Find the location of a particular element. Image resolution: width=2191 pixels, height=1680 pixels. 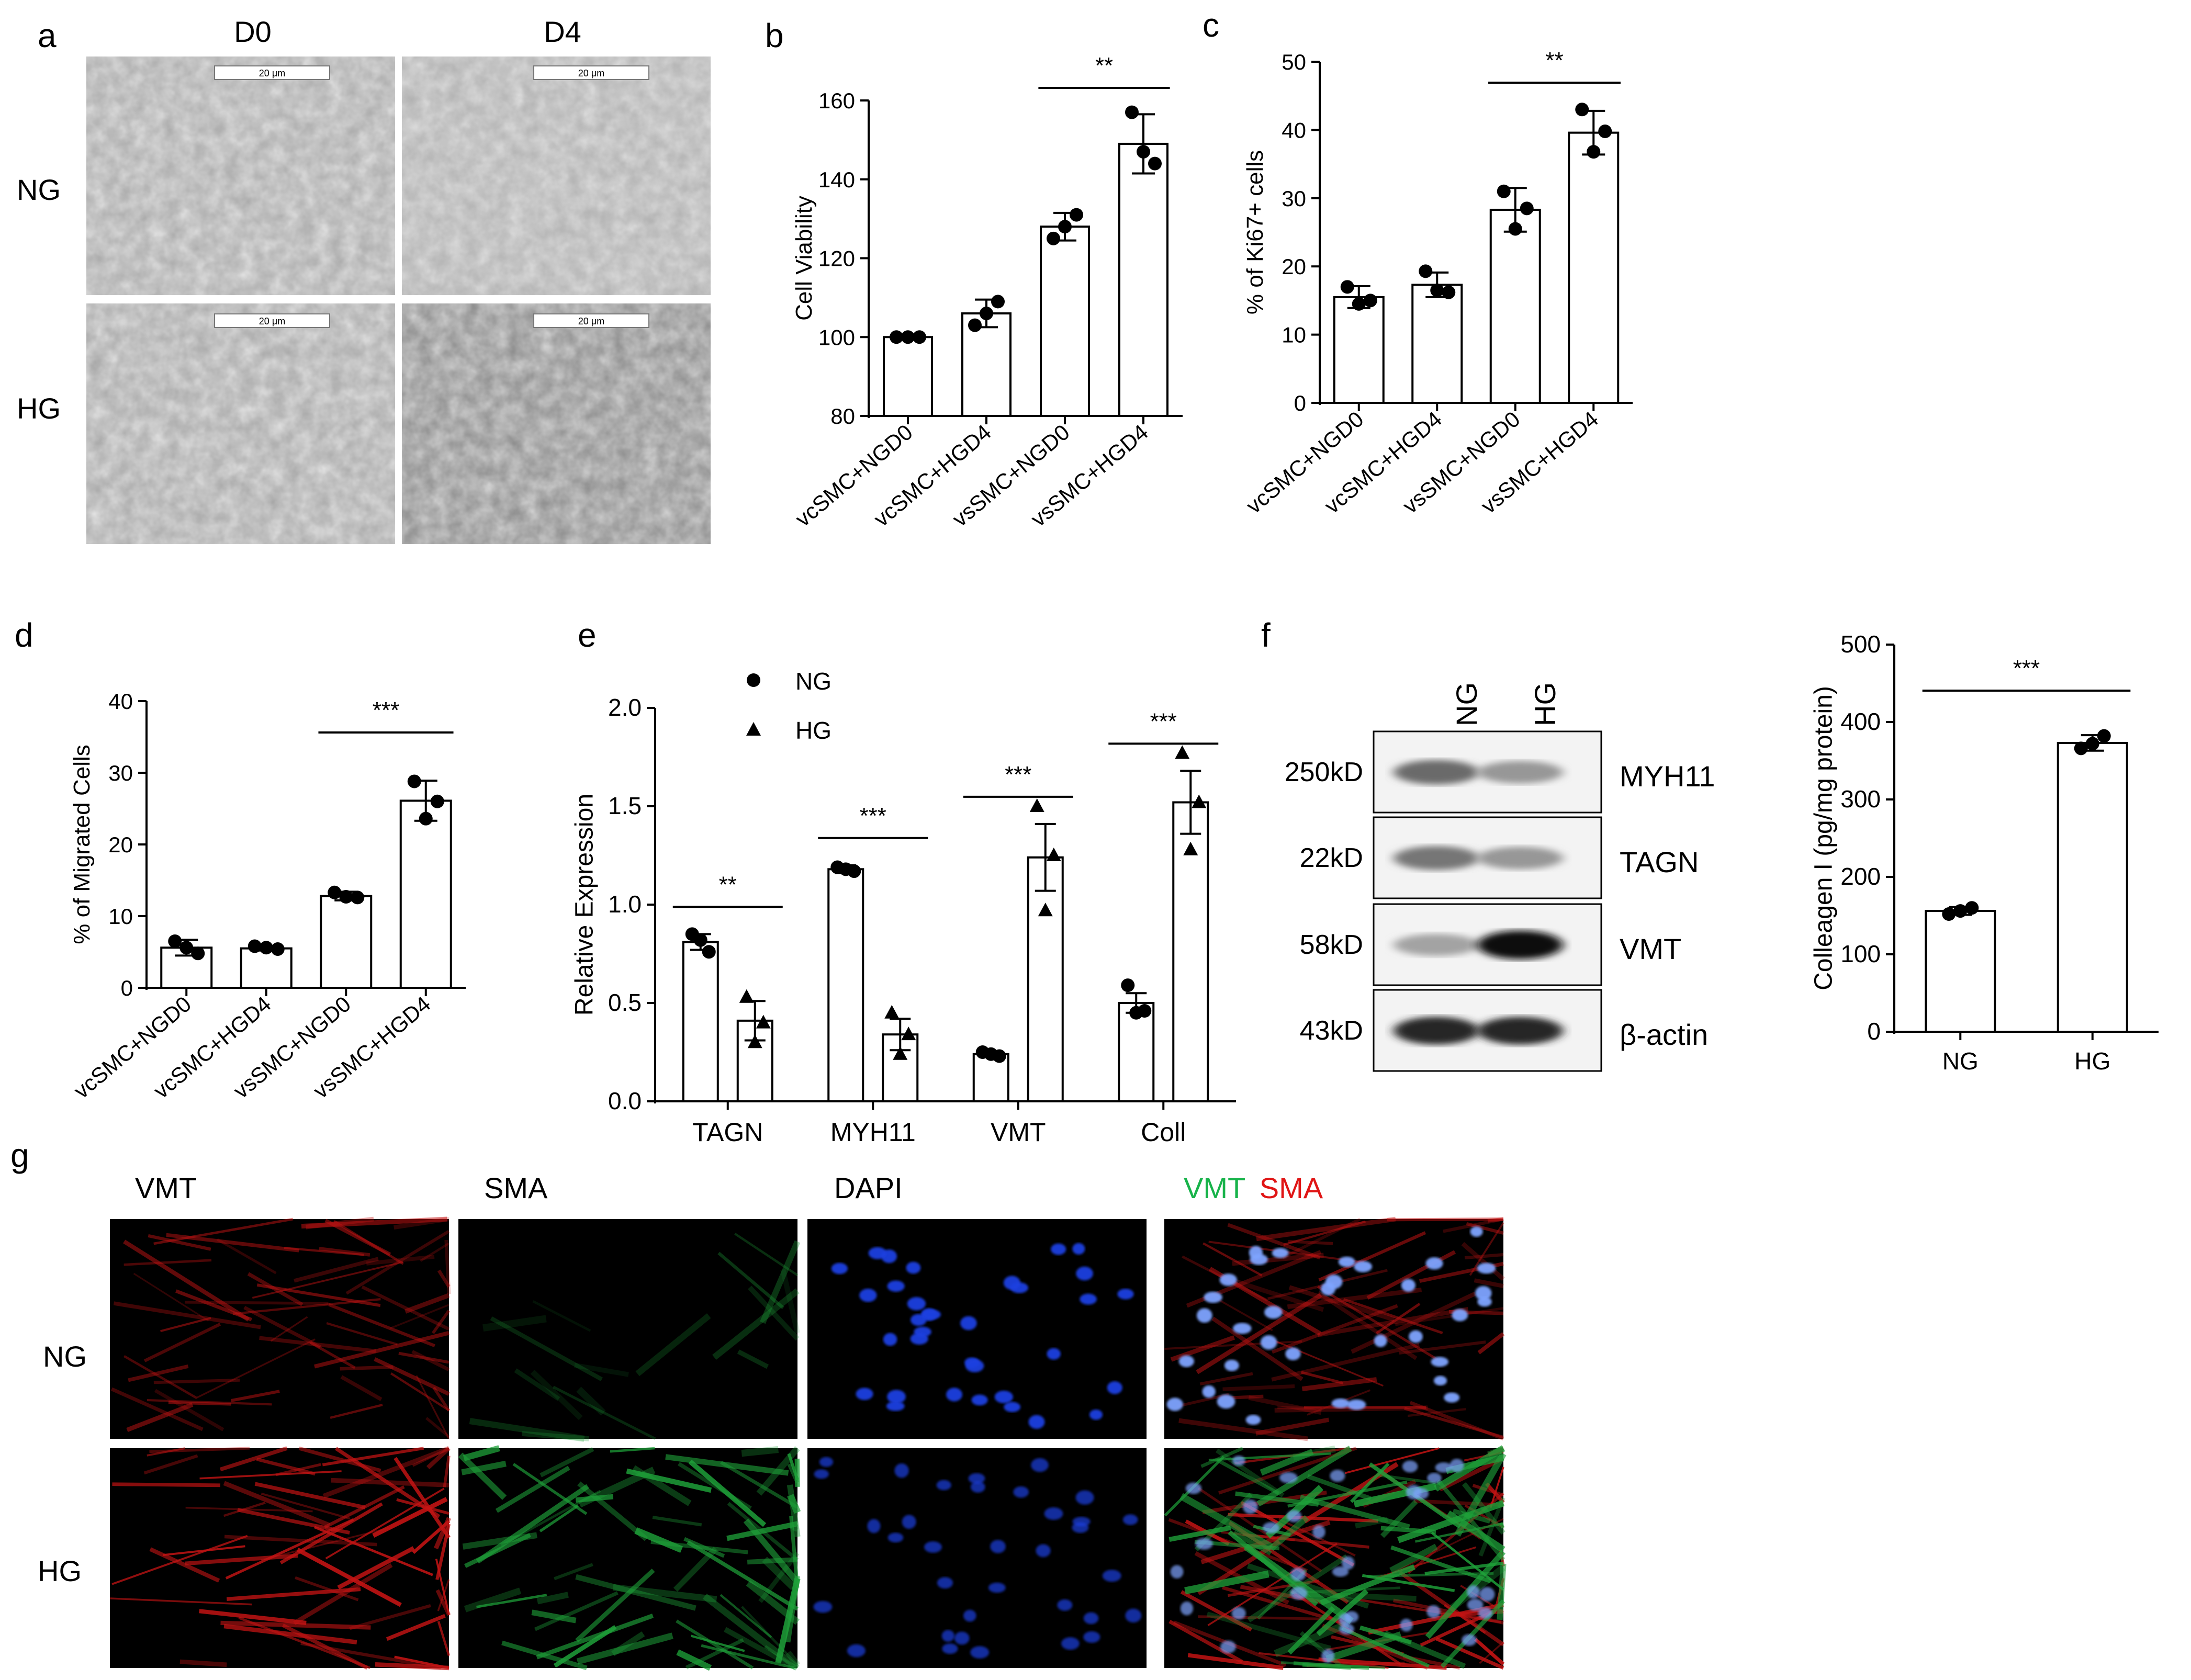

y-tick-label: 120 is located at coordinates (836, 258).